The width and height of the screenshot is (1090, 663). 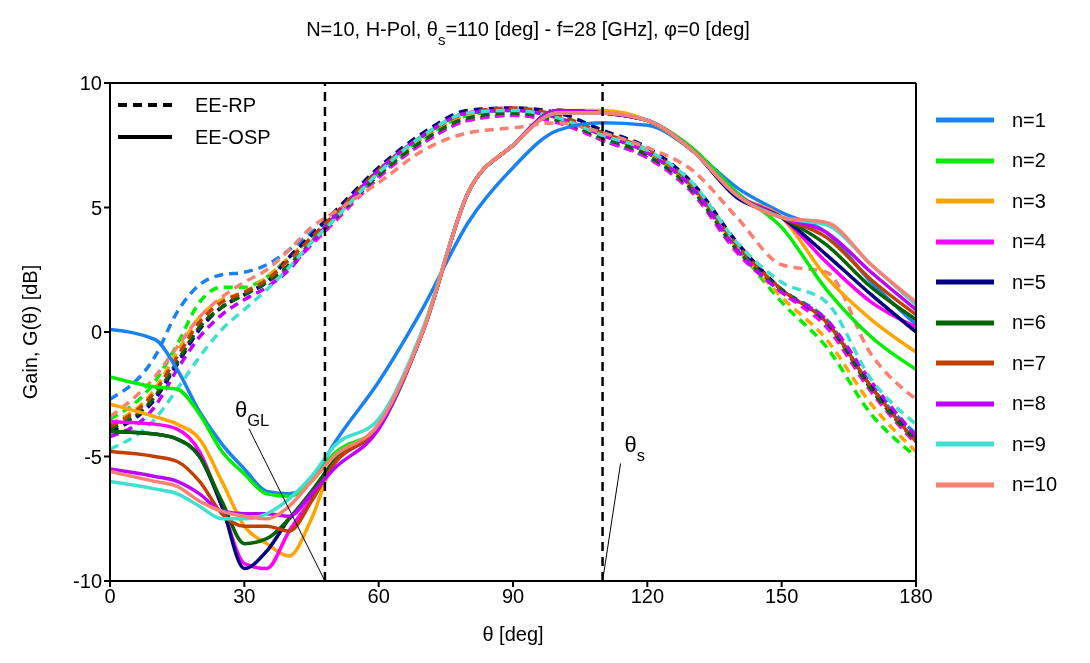 What do you see at coordinates (916, 596) in the screenshot?
I see `x-tick-label: 180` at bounding box center [916, 596].